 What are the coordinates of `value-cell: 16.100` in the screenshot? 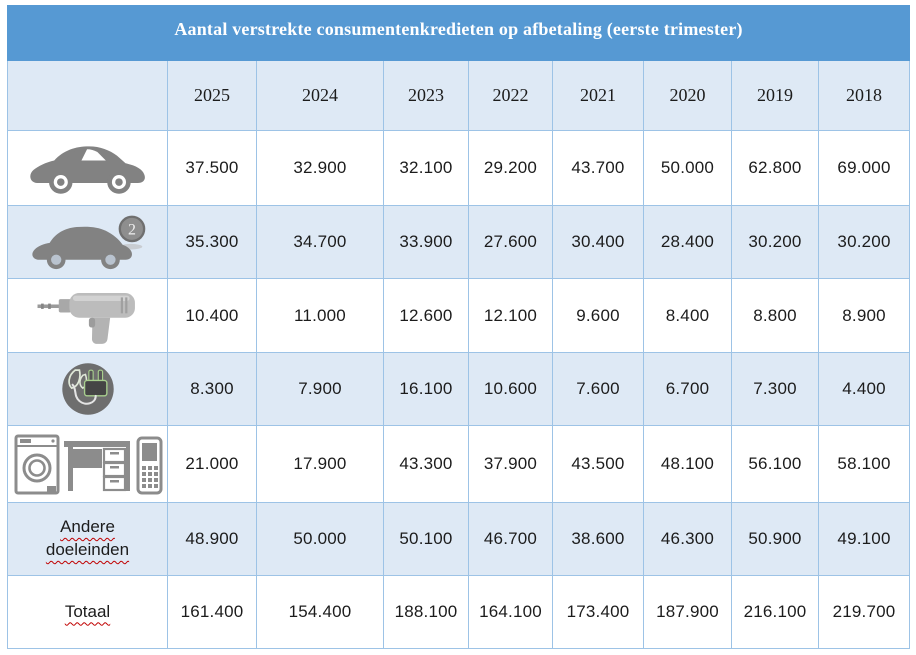 It's located at (426, 389).